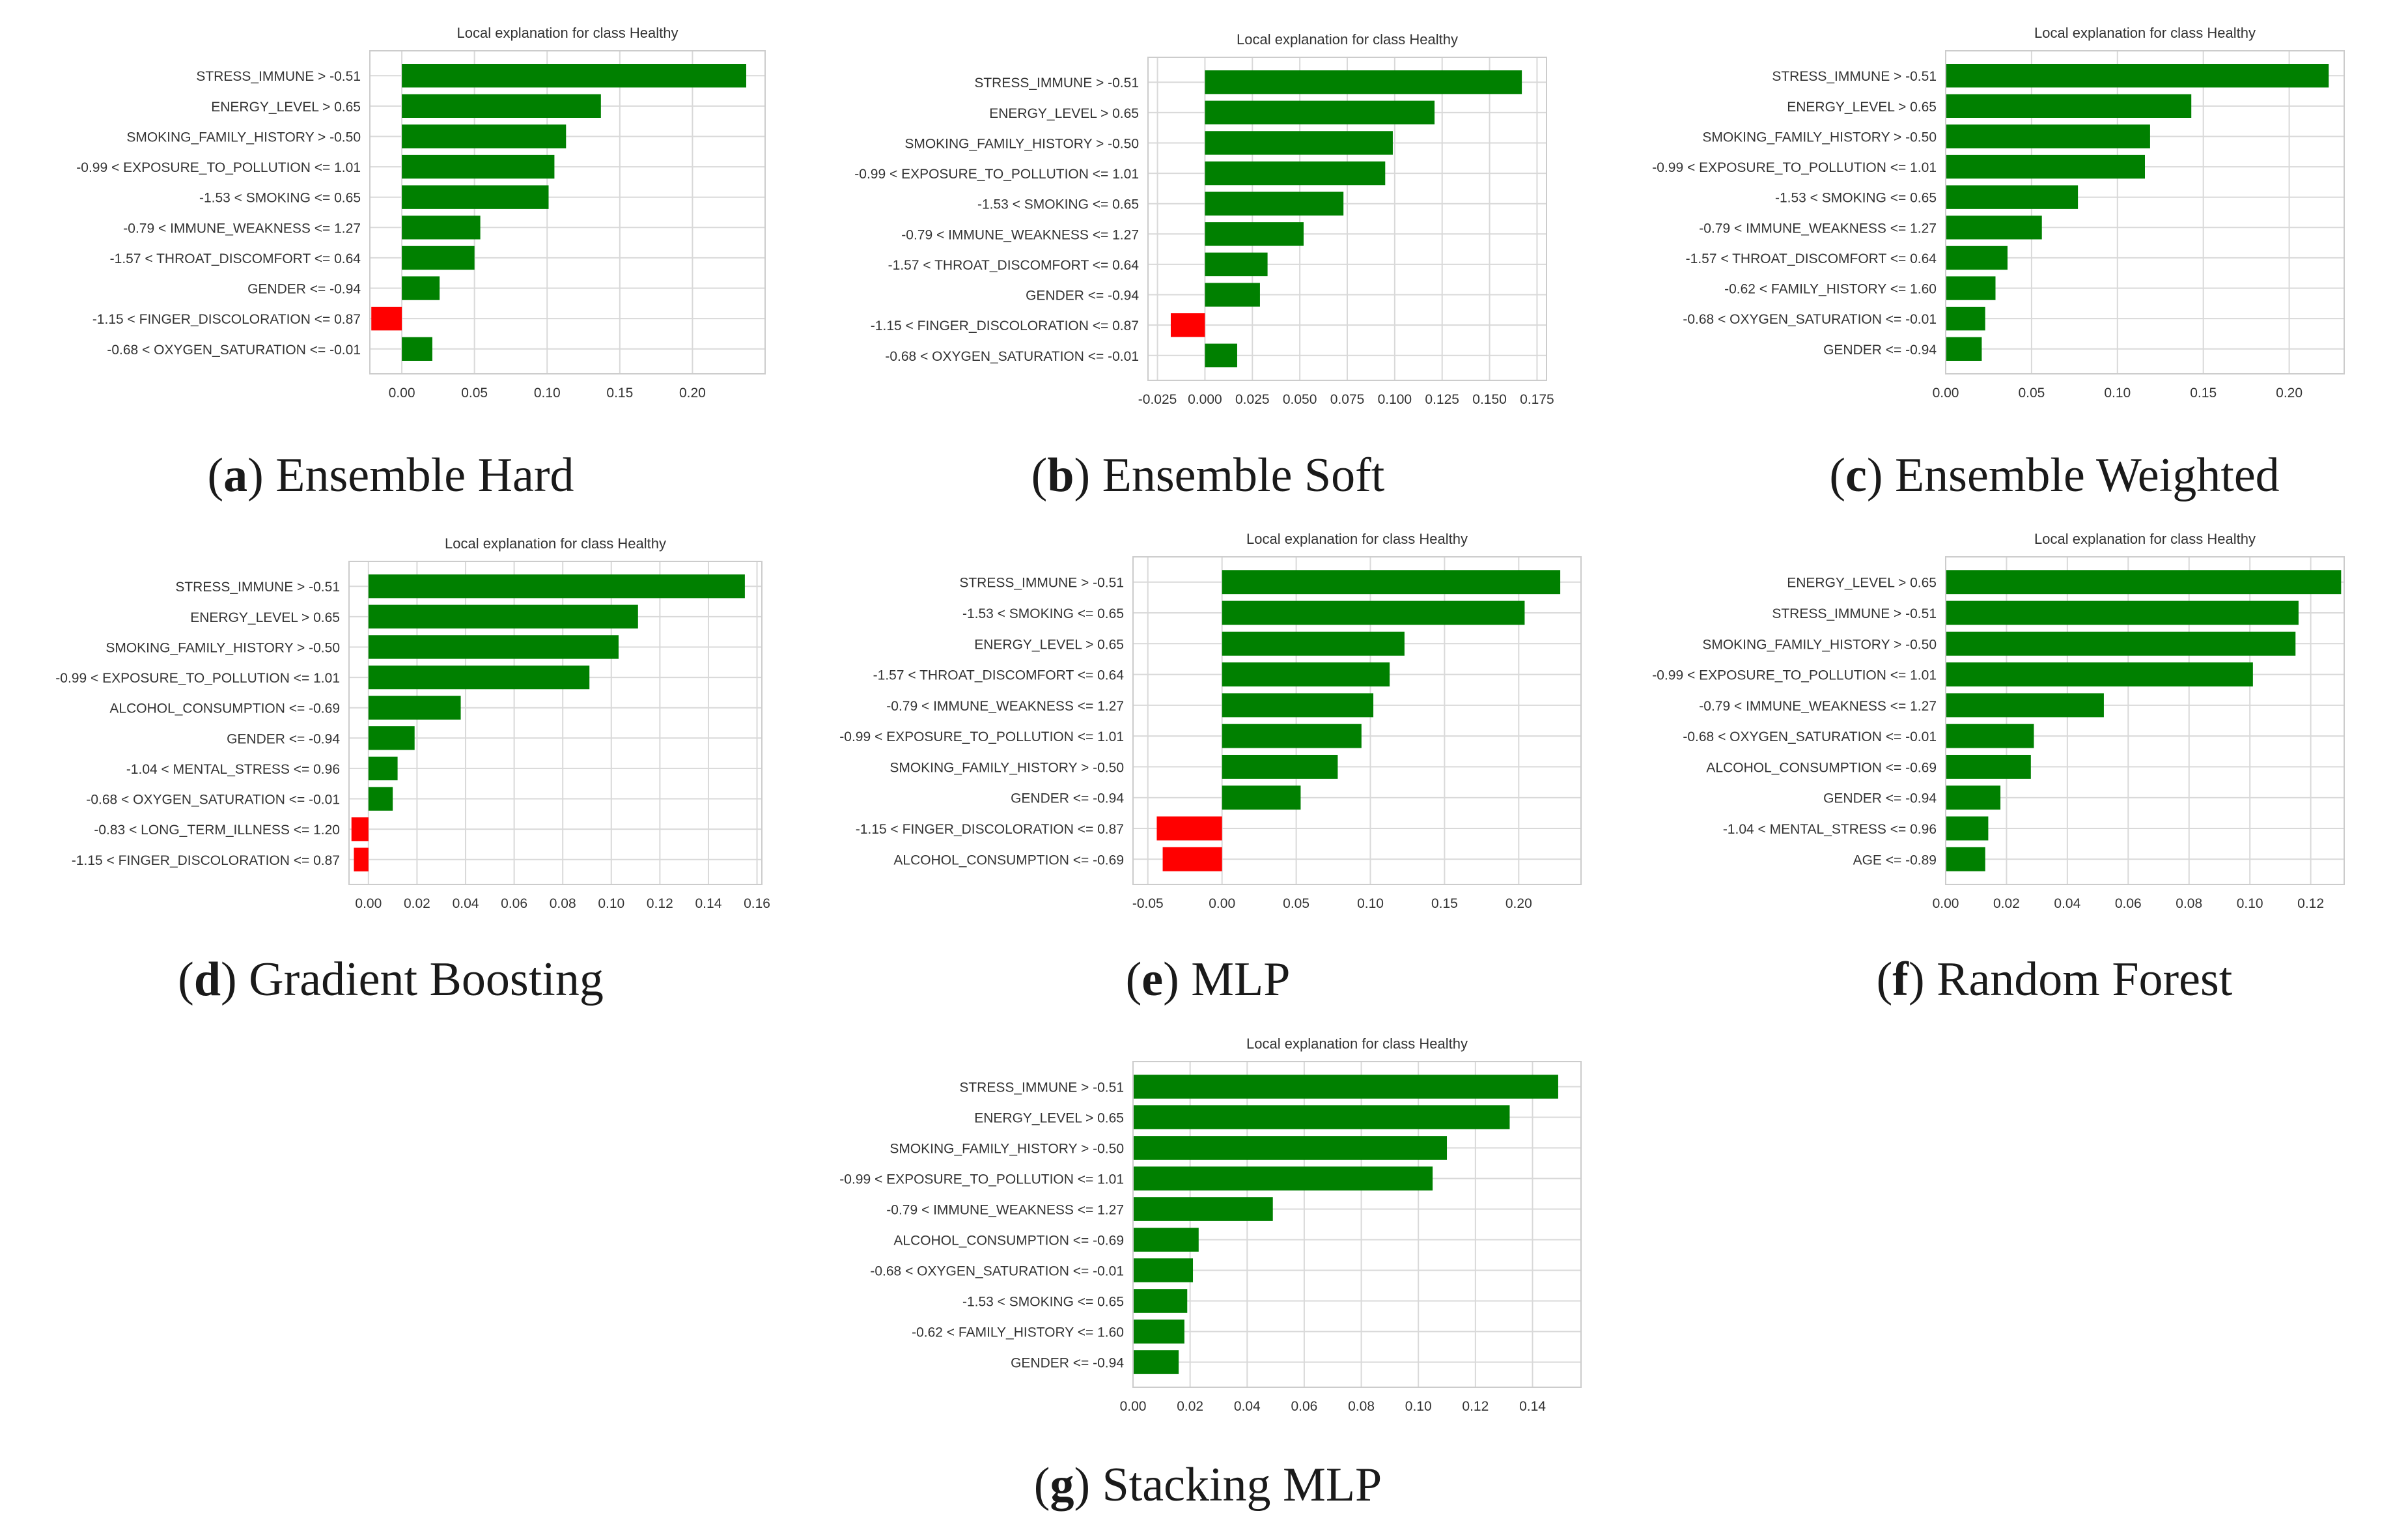  What do you see at coordinates (2290, 393) in the screenshot?
I see `x-tick-label: 0.20` at bounding box center [2290, 393].